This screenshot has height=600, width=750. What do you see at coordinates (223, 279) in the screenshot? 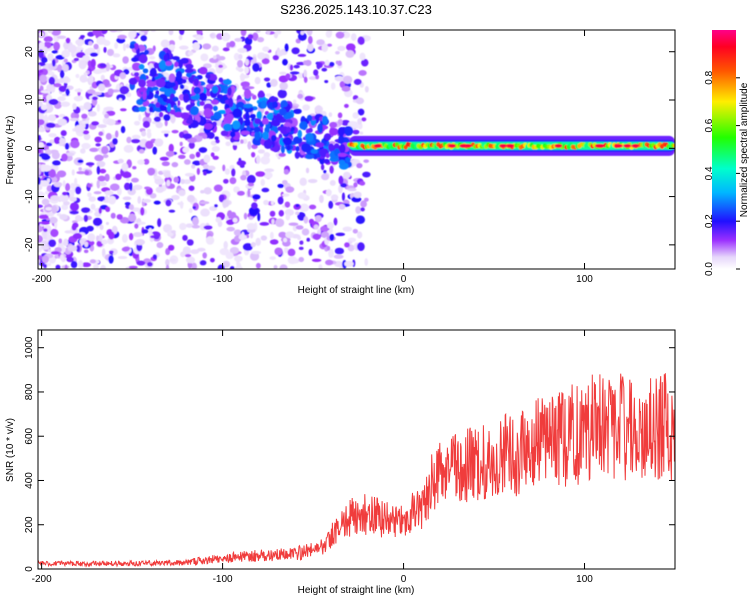
I see `spectrogram-x-tick-label: -100` at bounding box center [223, 279].